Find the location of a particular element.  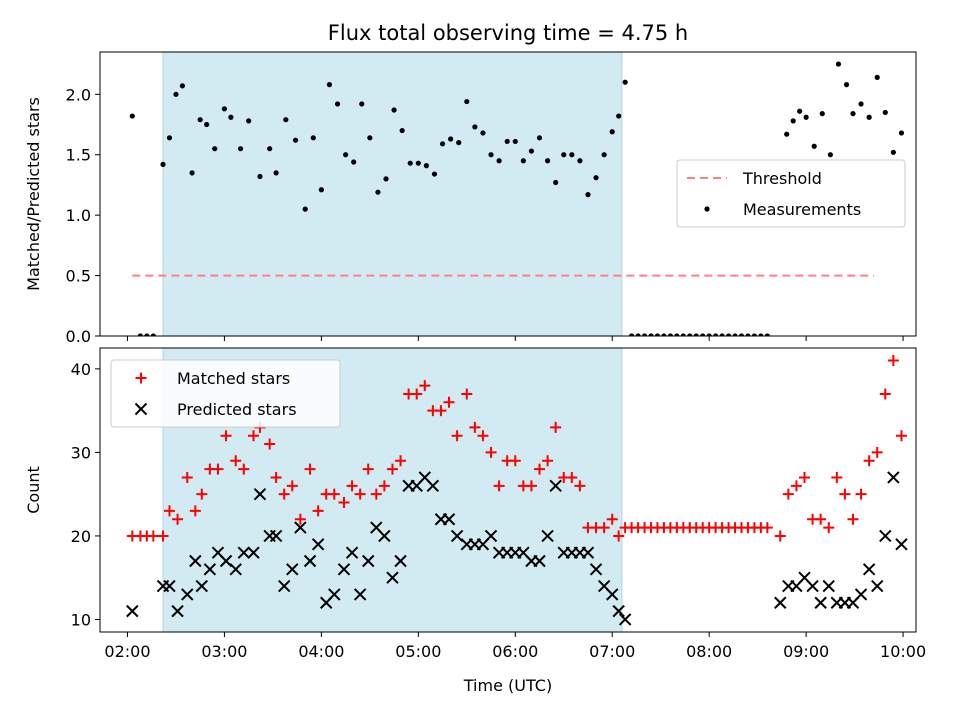

legend-label: Threshold is located at coordinates (782, 178).